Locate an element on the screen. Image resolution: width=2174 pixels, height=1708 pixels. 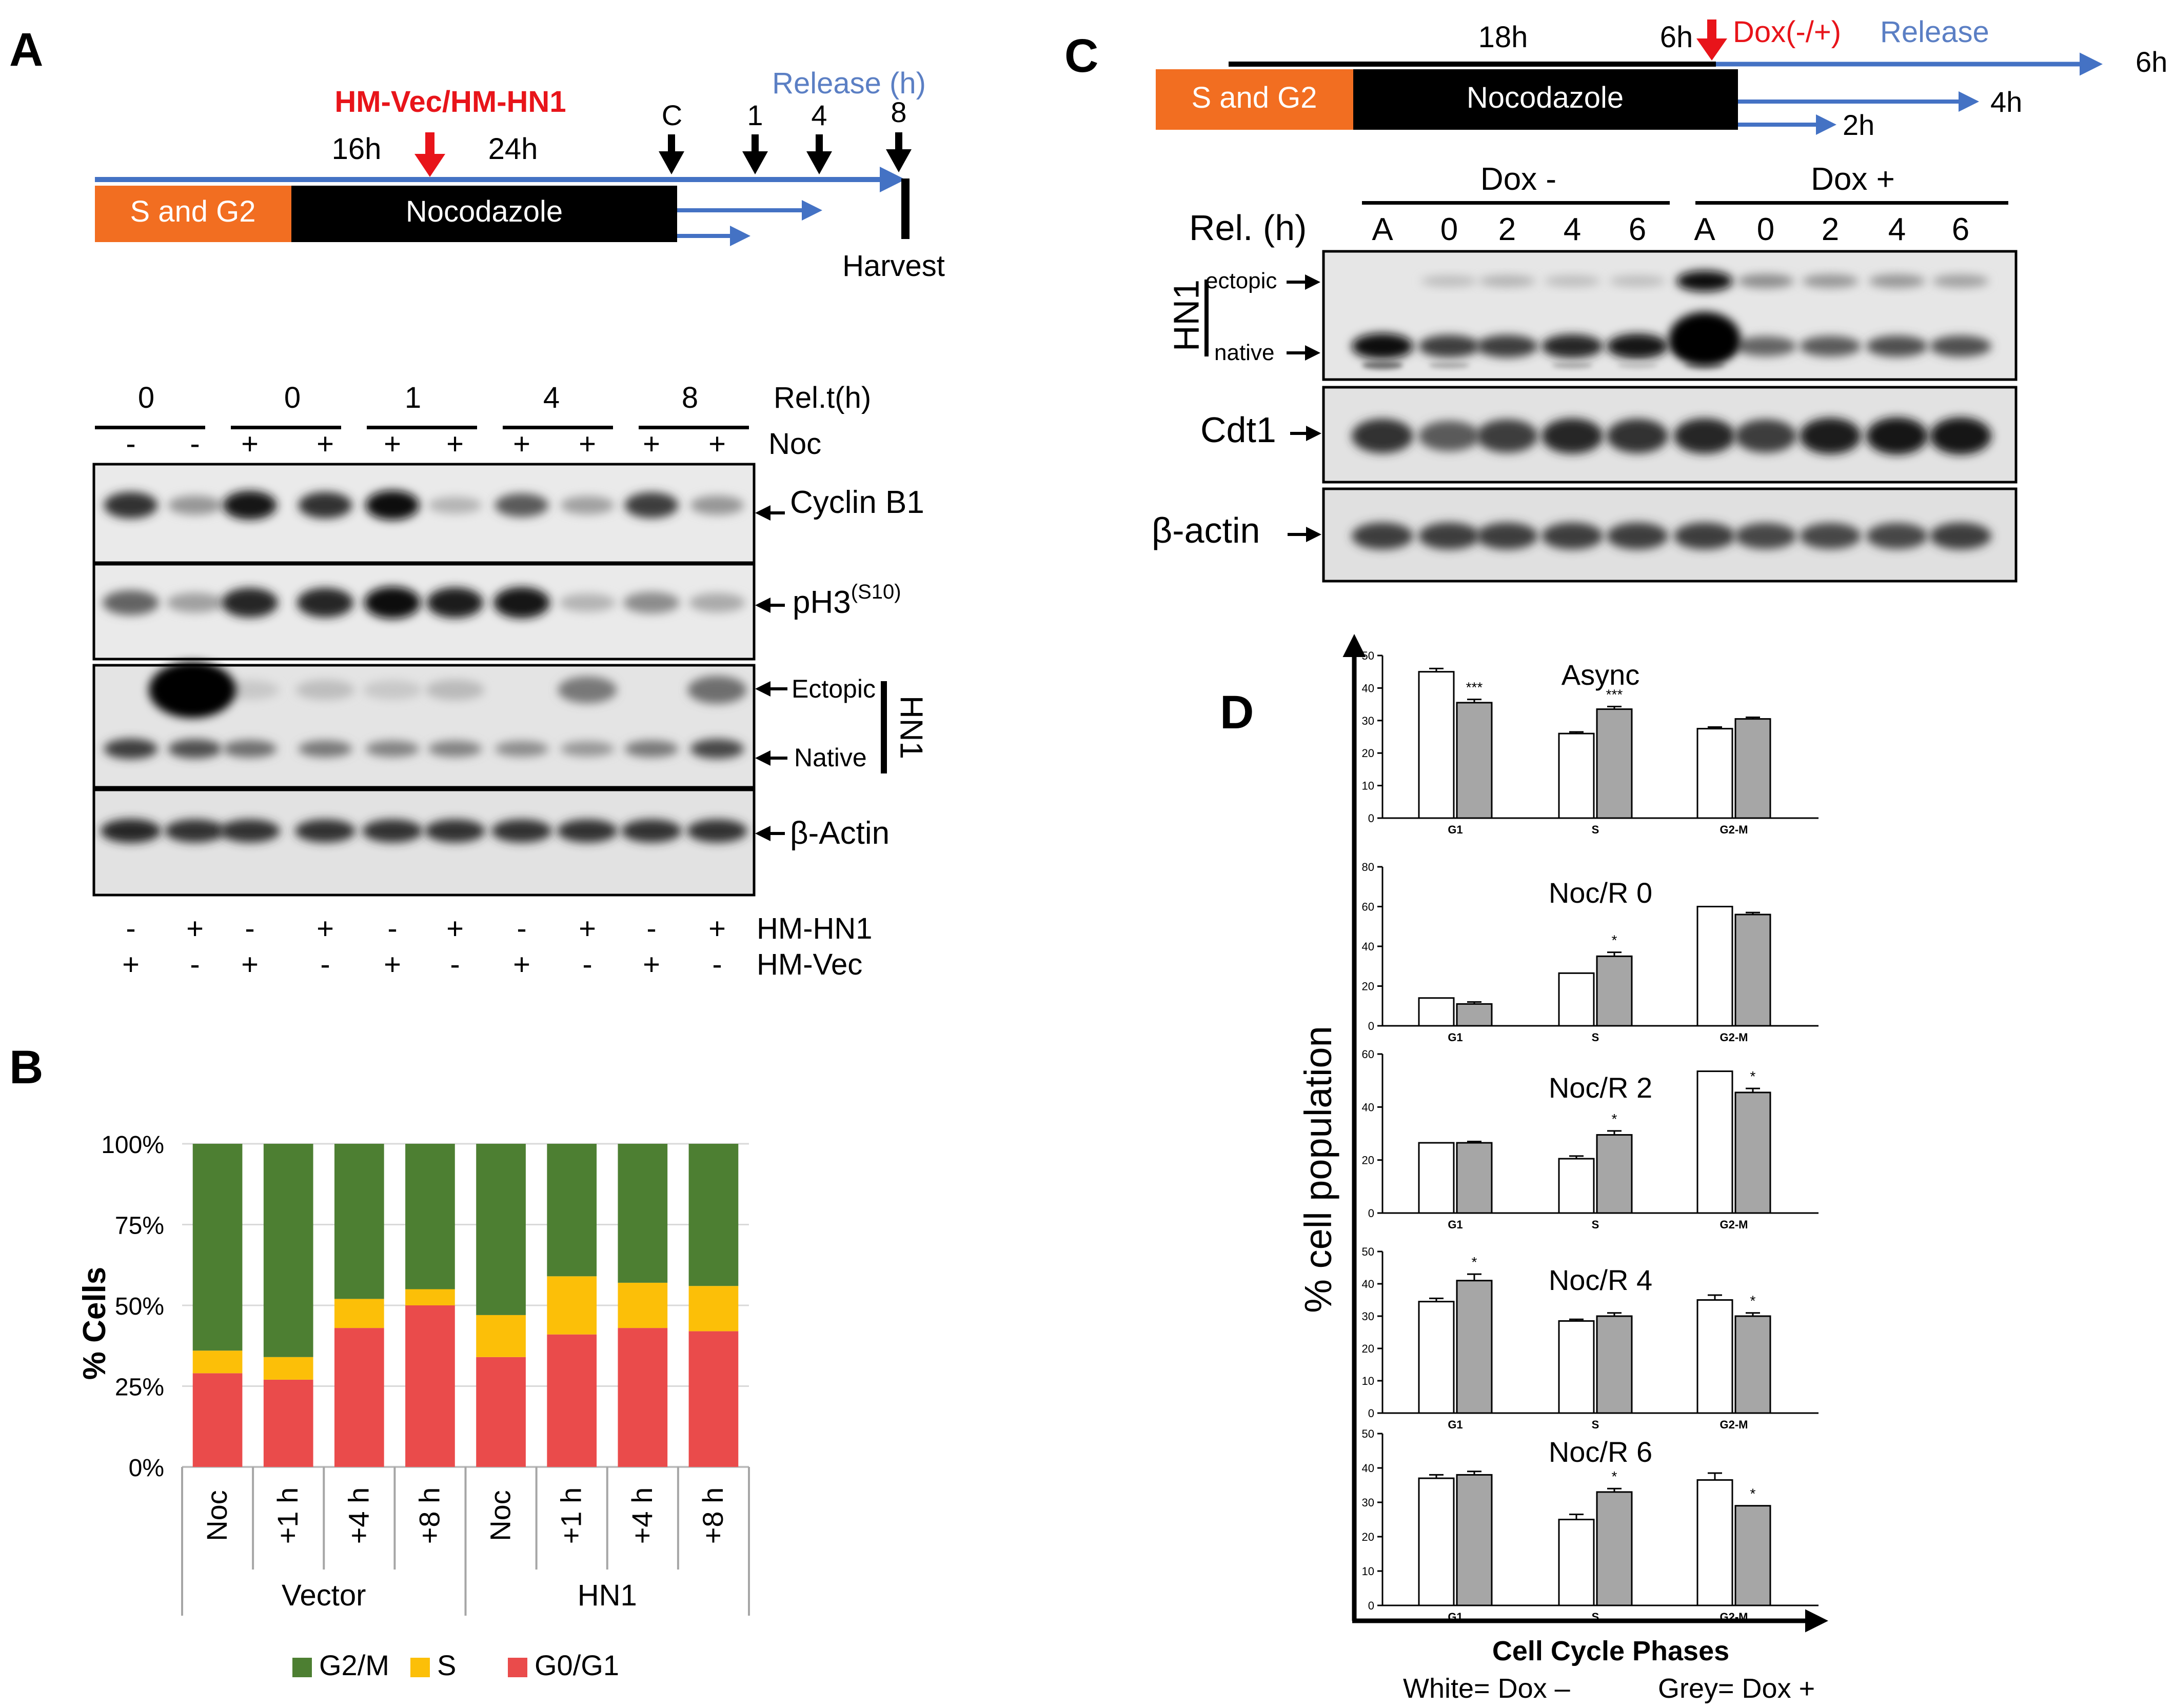
category-label: +8 h is located at coordinates (429, 1516).